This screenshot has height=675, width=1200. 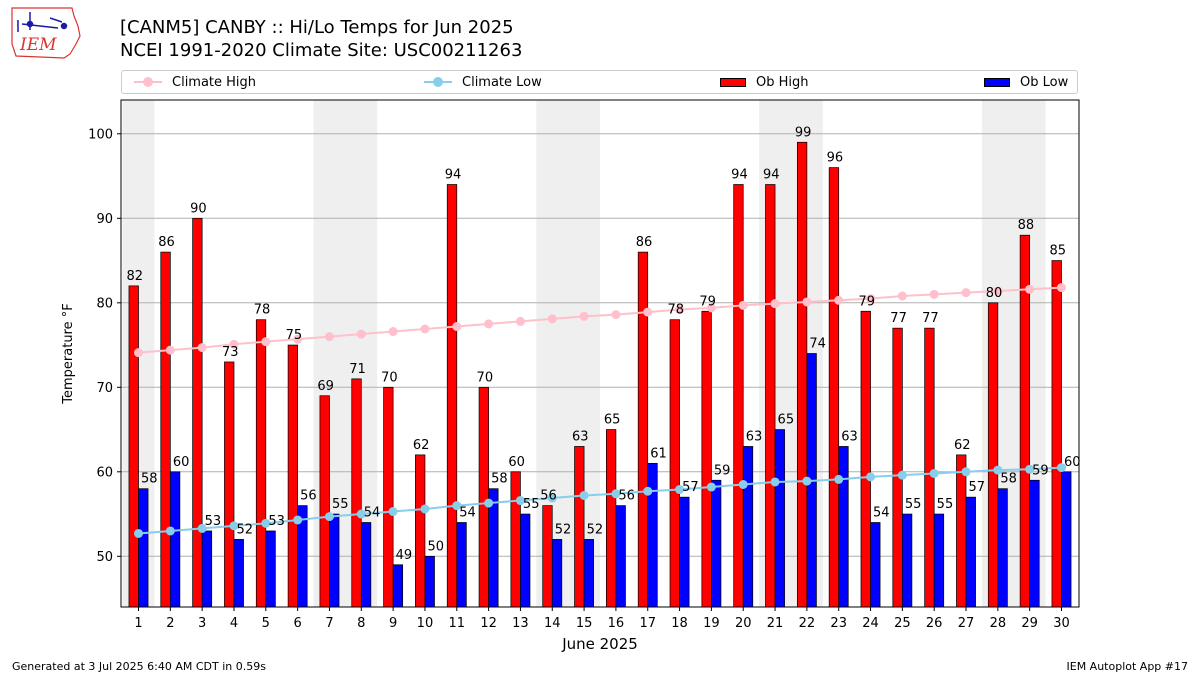 What do you see at coordinates (733, 82) in the screenshot?
I see `legend-swatch-ob-high` at bounding box center [733, 82].